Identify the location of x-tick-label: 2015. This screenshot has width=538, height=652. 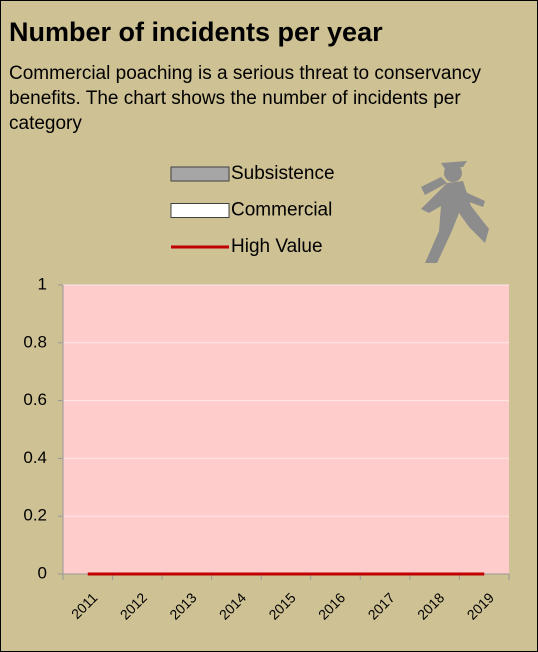
(281, 605).